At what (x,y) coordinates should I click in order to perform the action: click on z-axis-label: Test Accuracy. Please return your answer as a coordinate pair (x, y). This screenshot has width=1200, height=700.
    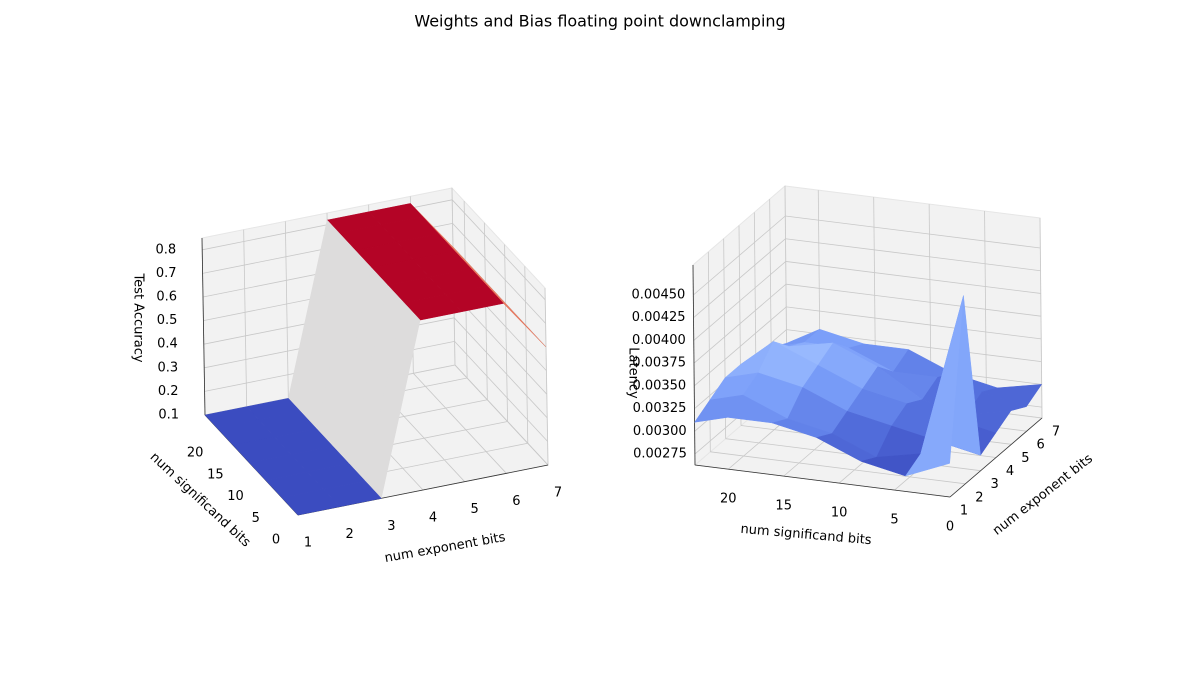
    Looking at the image, I should click on (138, 317).